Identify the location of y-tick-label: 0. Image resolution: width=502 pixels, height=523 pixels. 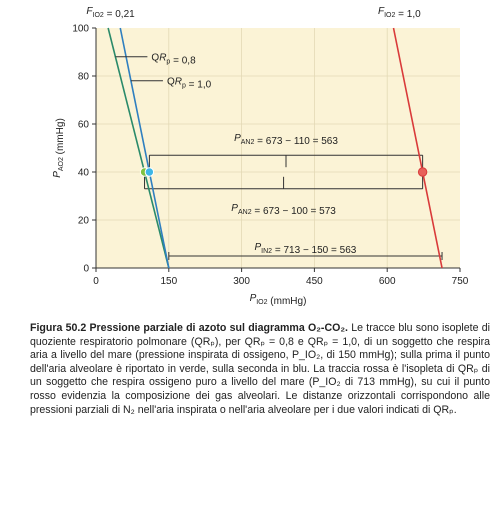
(86, 269).